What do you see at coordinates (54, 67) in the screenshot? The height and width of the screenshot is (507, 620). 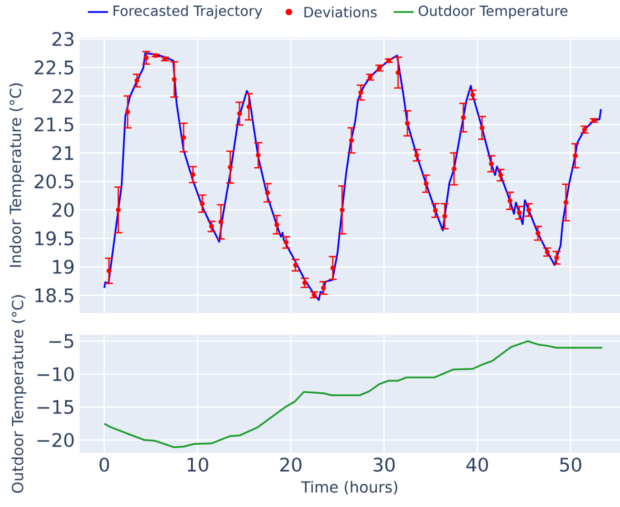 I see `y-tick-label: 22.5` at bounding box center [54, 67].